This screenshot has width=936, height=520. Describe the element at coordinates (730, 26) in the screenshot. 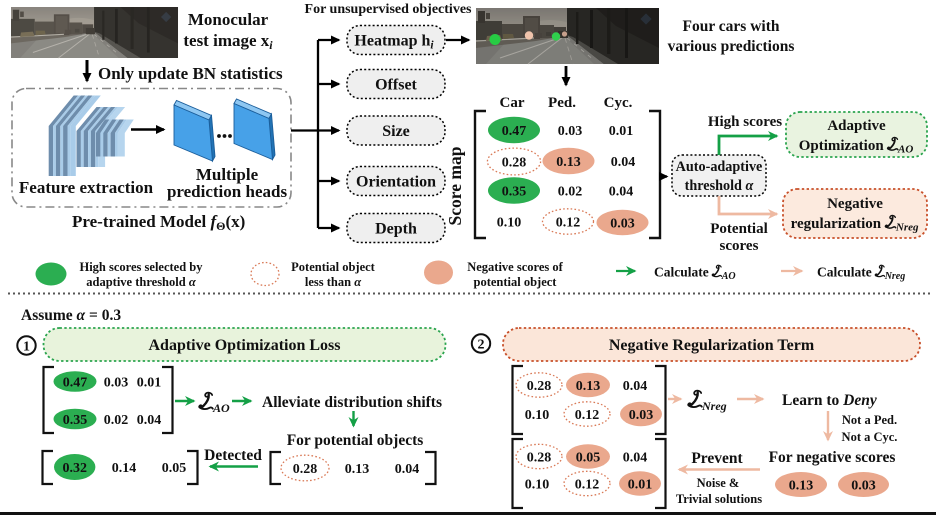

I see `svg-text: Four cars with` at that location.